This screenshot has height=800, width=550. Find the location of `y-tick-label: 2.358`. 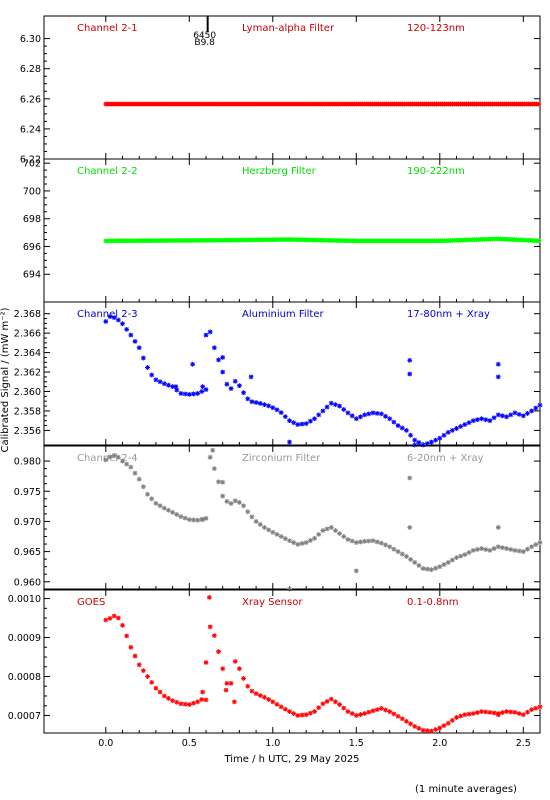

y-tick-label: 2.358 is located at coordinates (27, 411).